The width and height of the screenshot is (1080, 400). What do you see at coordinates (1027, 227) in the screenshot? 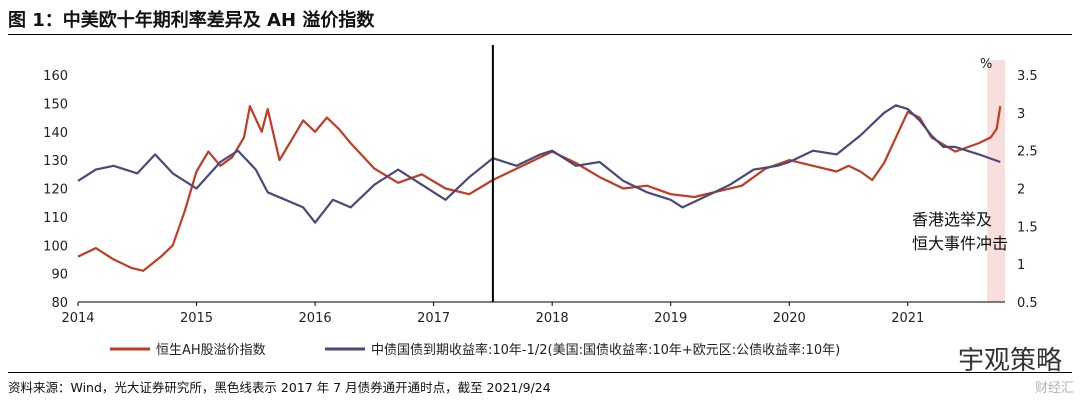
I see `y-right-tick-label: 1.5` at bounding box center [1027, 227].